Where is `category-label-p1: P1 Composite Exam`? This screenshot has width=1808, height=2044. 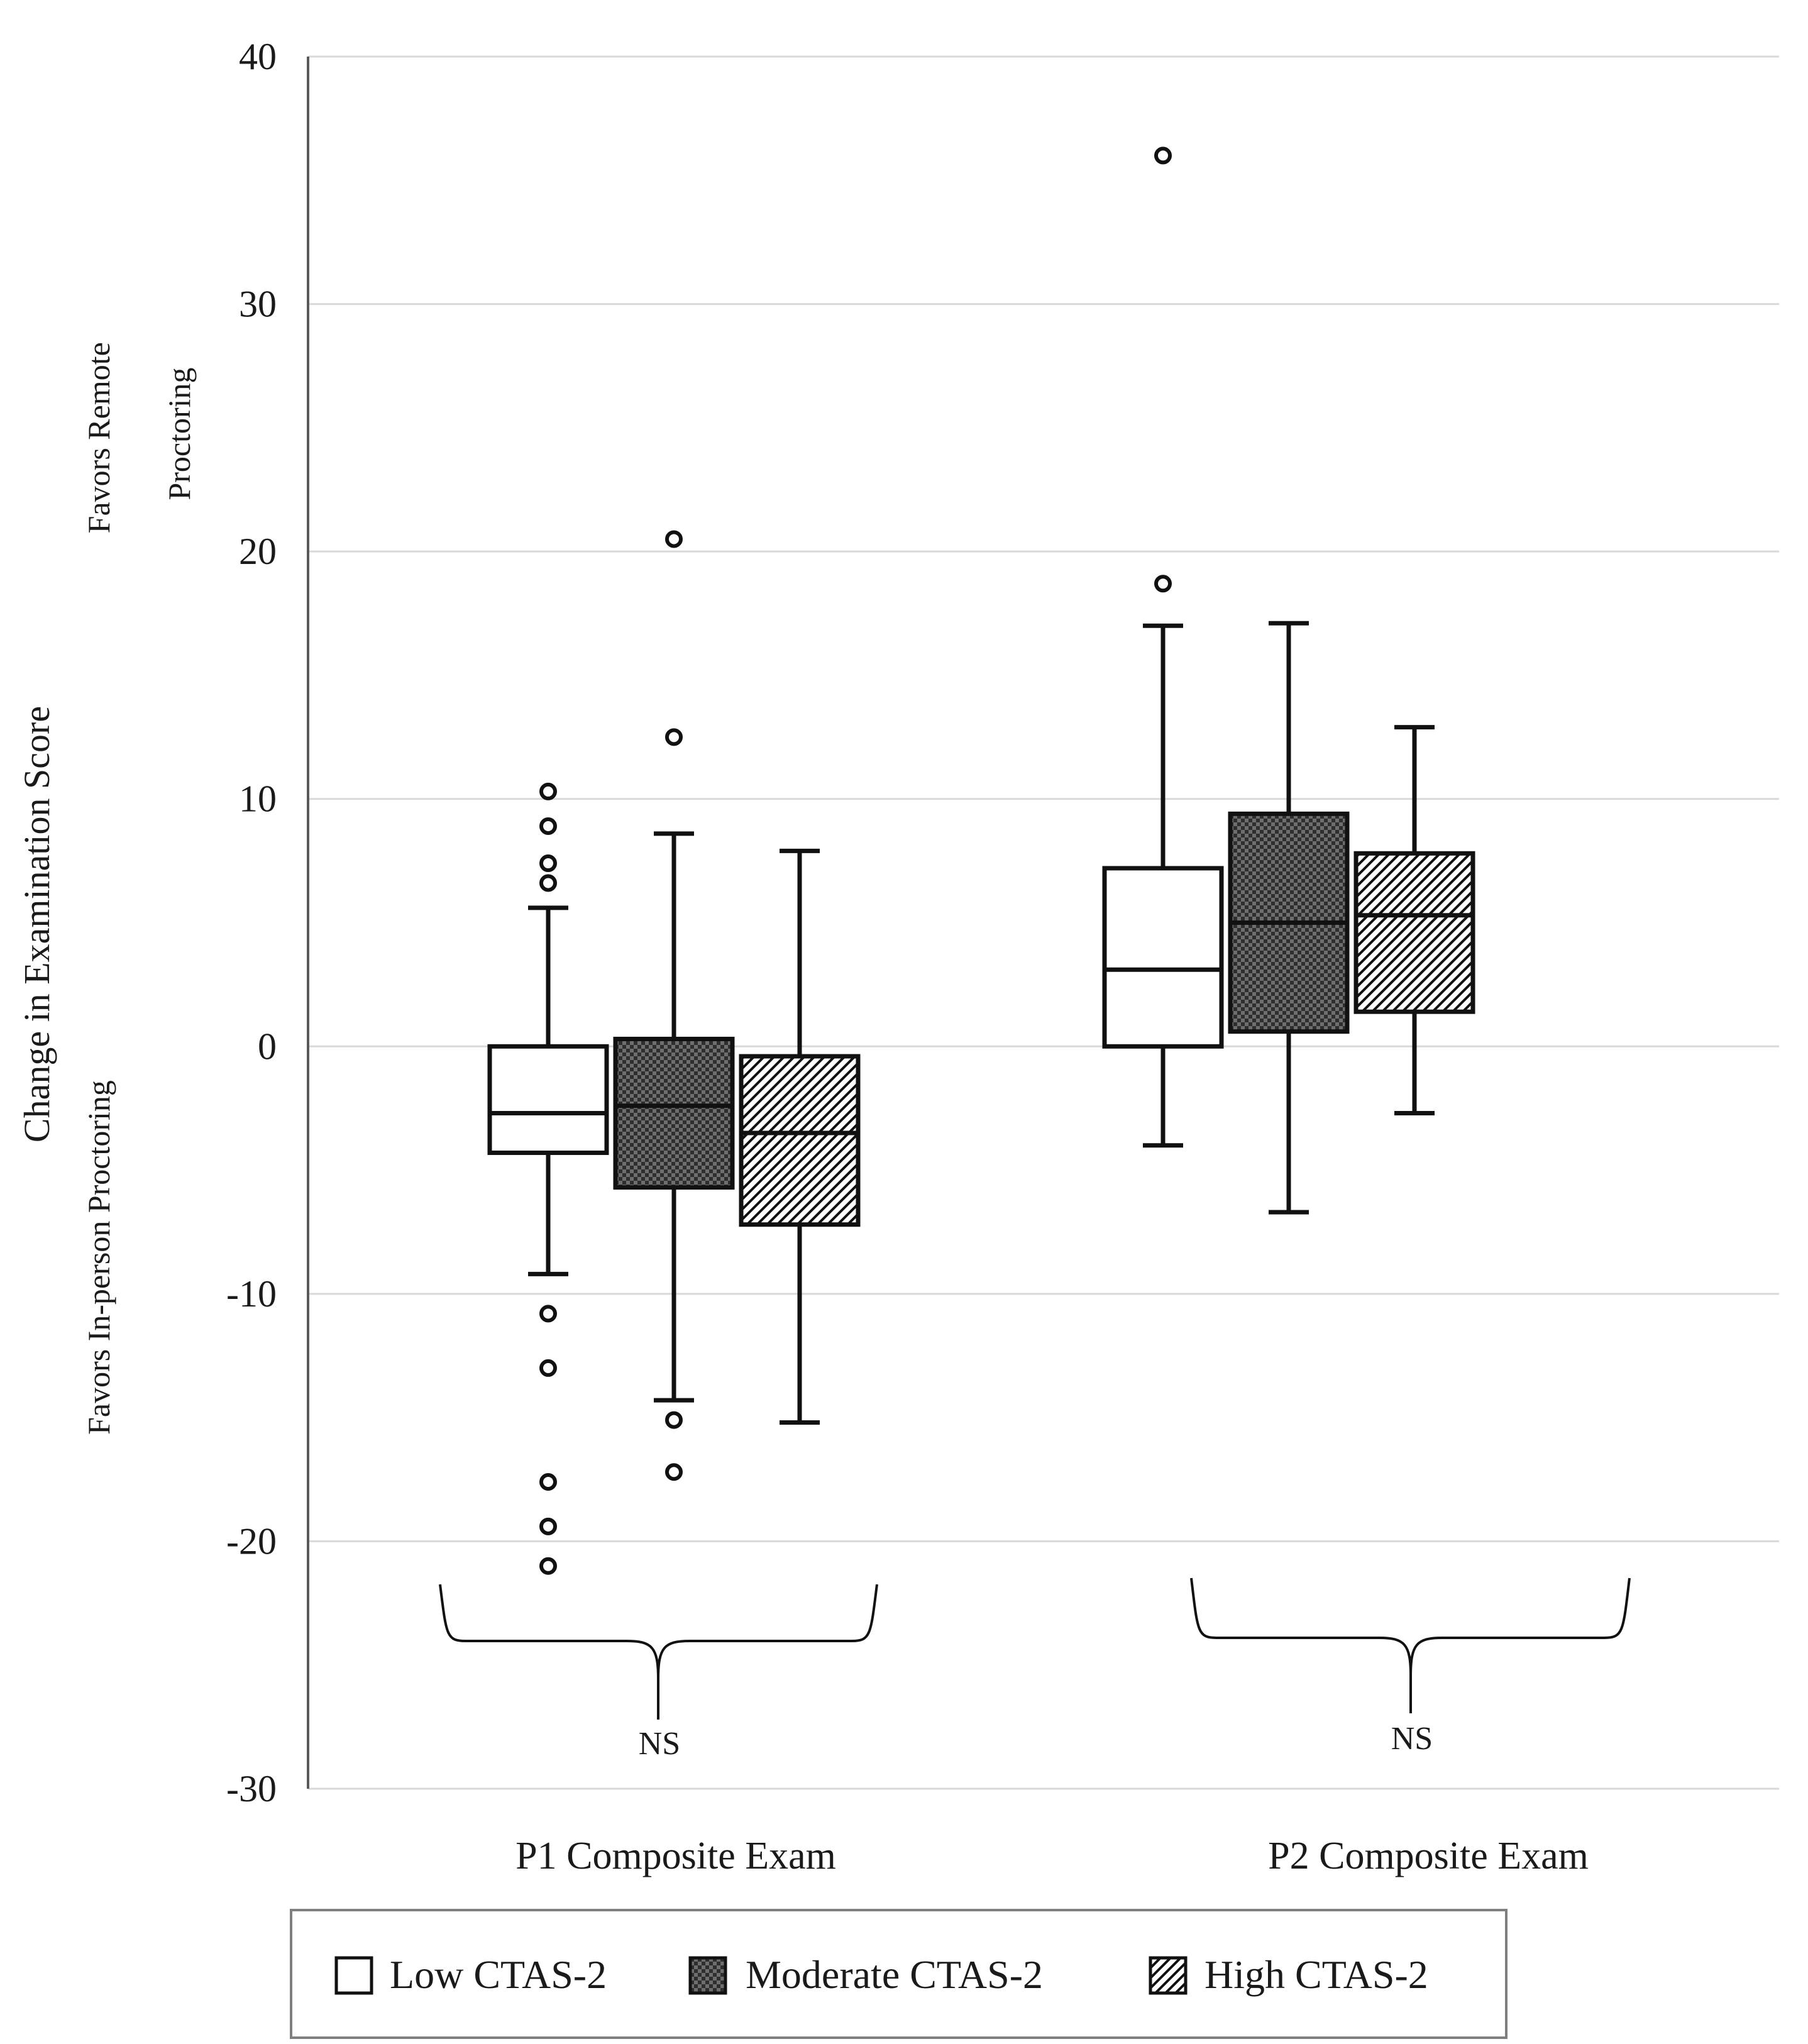 category-label-p1: P1 Composite Exam is located at coordinates (675, 1856).